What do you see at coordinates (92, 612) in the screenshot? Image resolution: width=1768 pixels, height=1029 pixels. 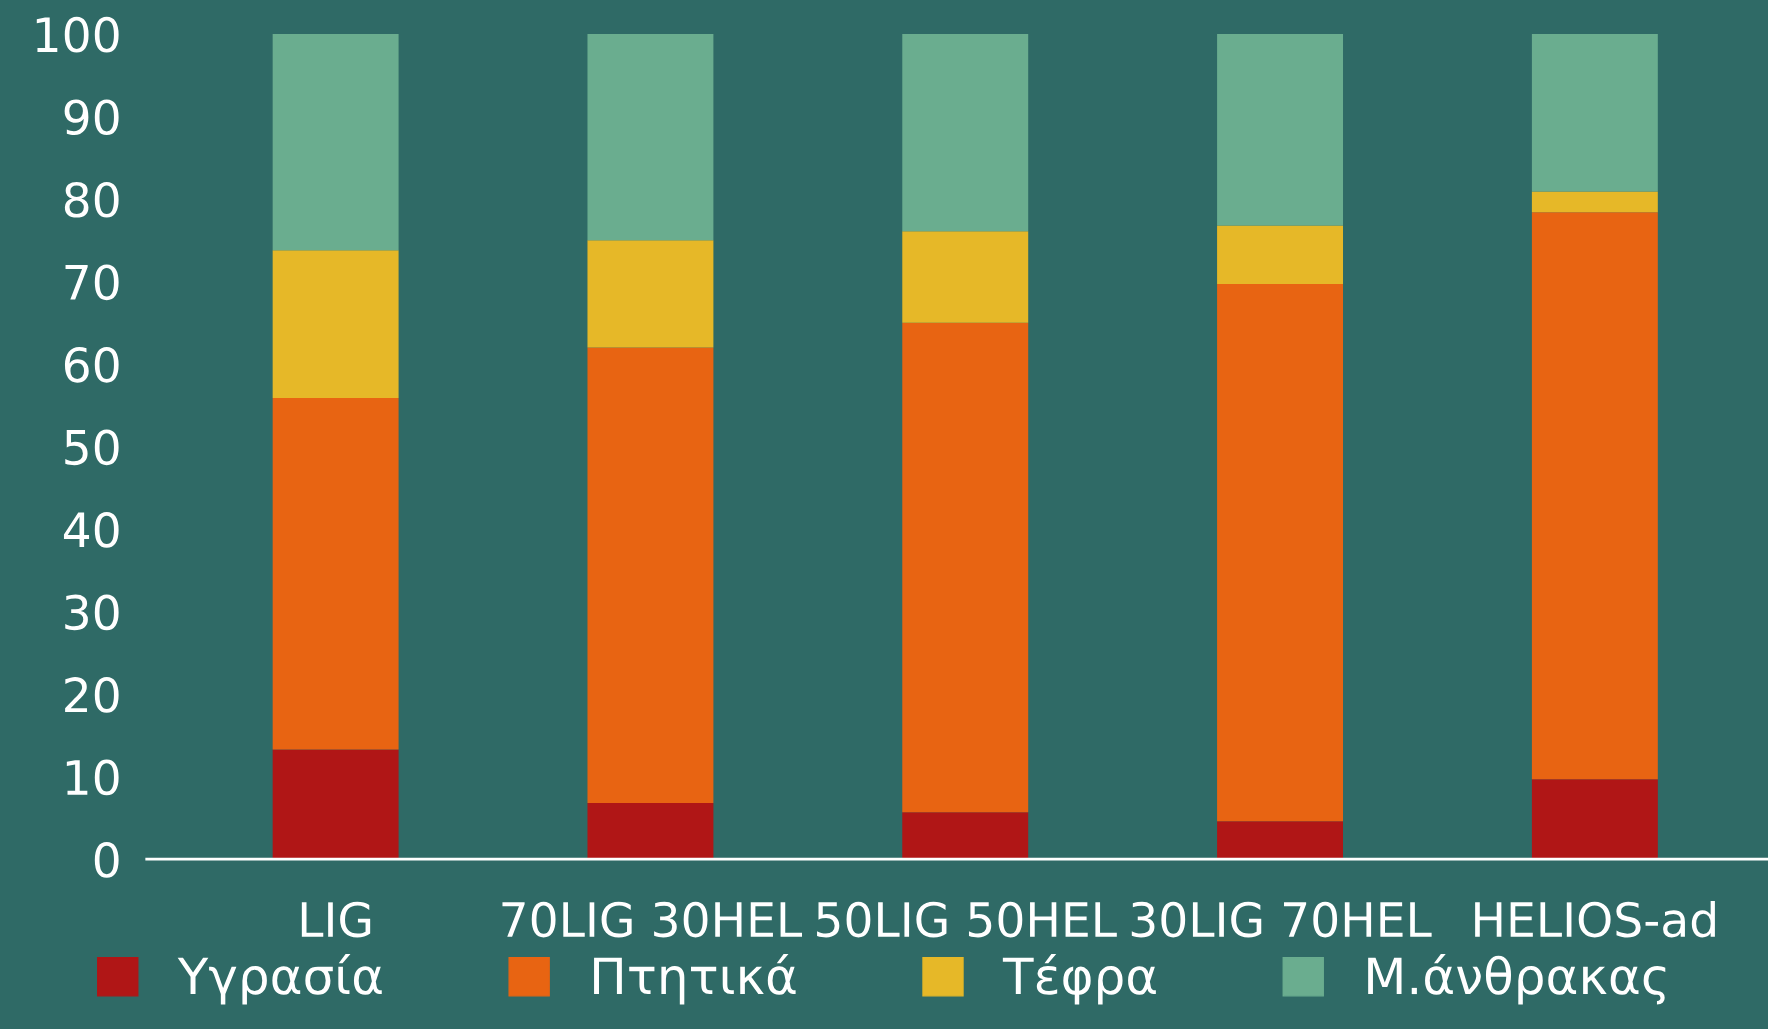 I see `y-tick-label: 30` at bounding box center [92, 612].